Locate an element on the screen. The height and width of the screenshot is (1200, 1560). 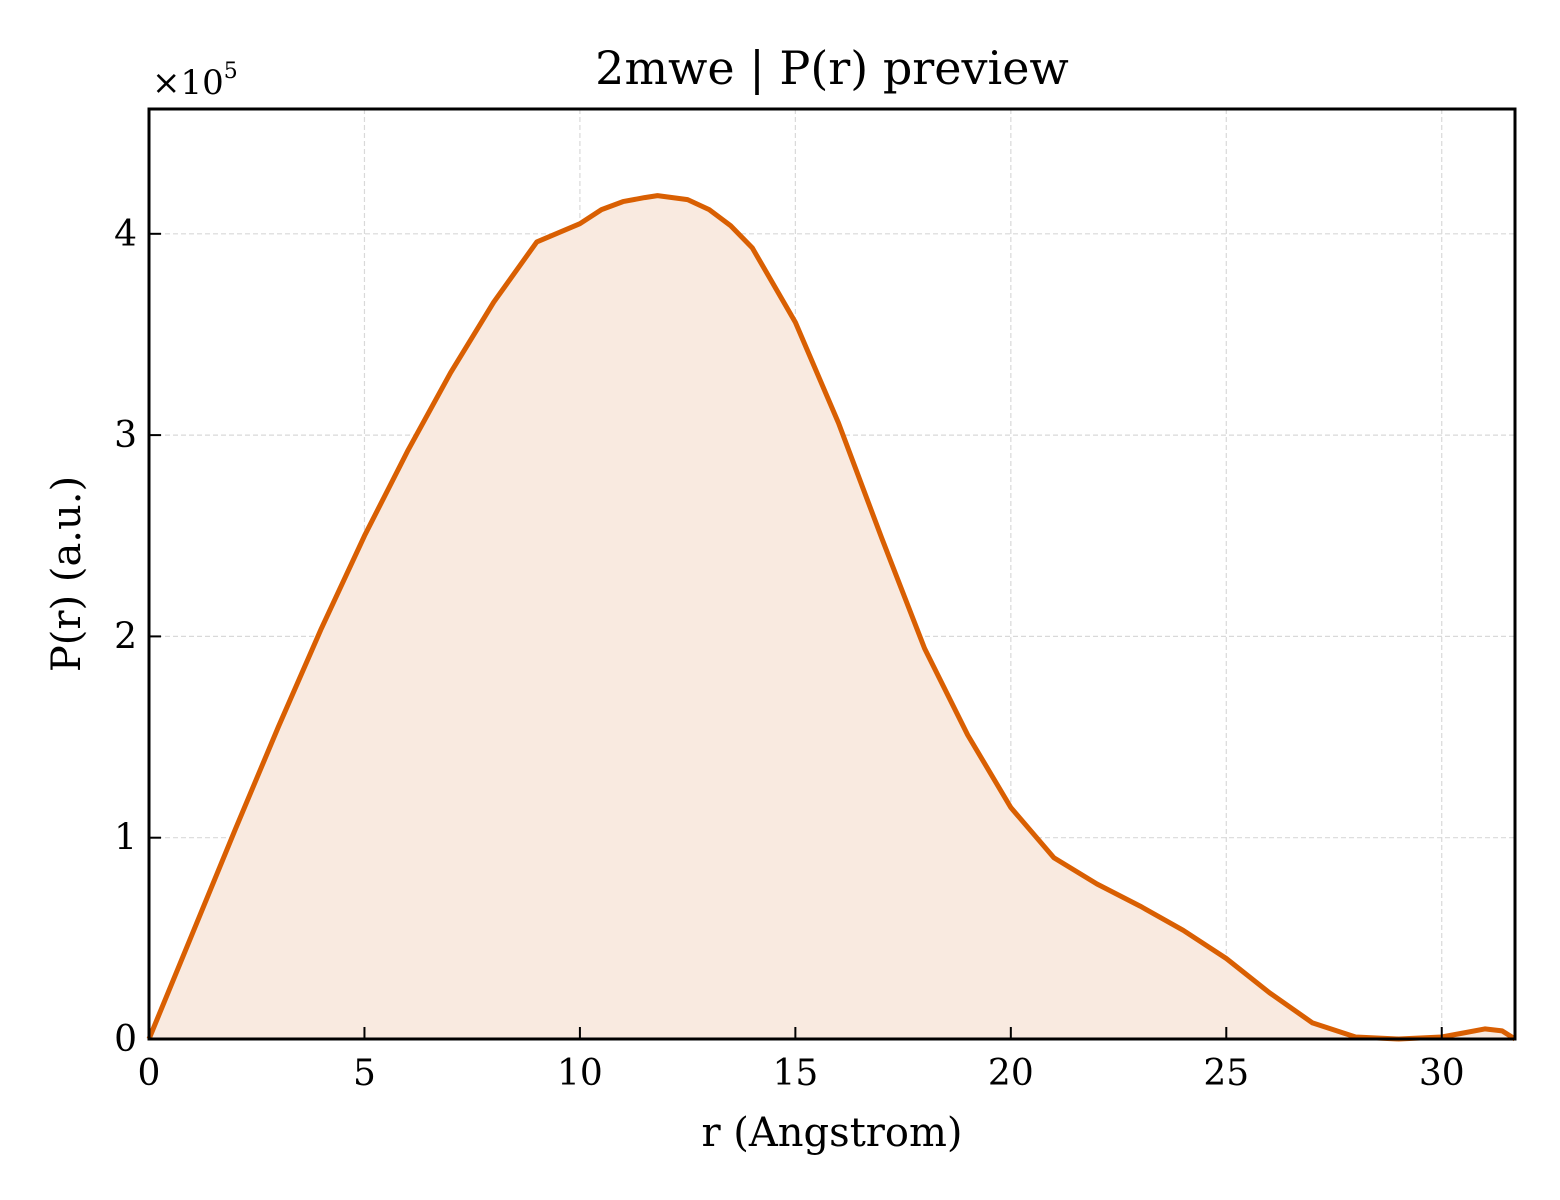
x-axis-label: r (Angstrom) is located at coordinates (831, 1133).